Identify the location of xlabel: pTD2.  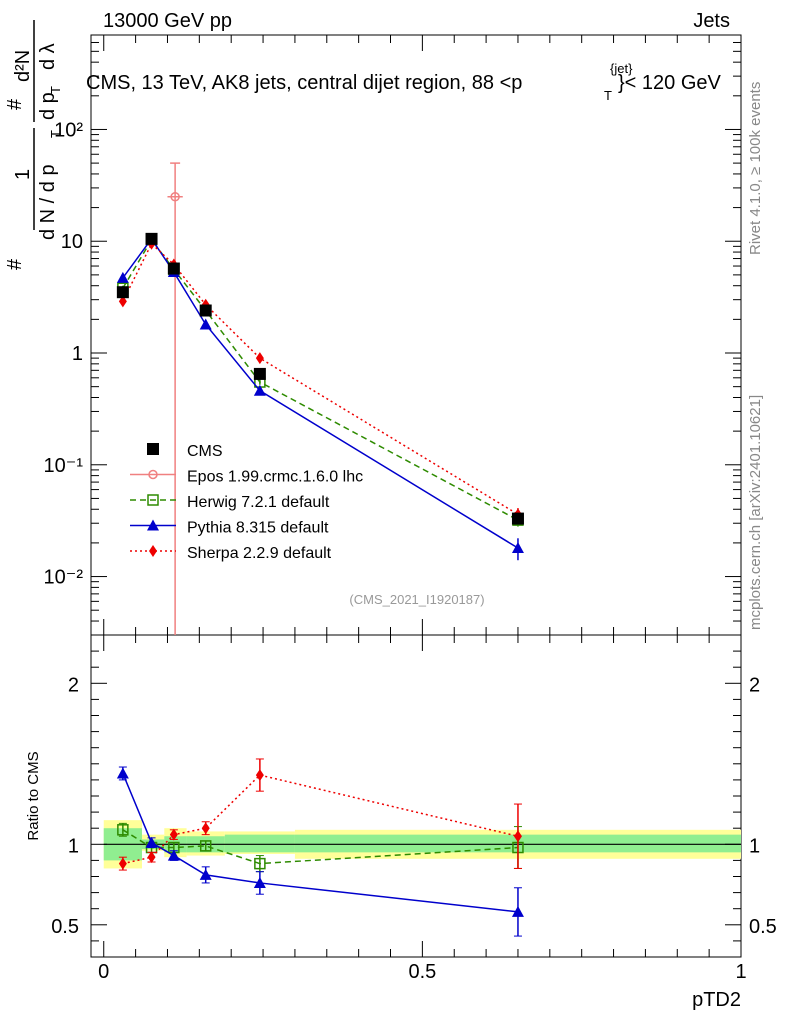
(716, 1000).